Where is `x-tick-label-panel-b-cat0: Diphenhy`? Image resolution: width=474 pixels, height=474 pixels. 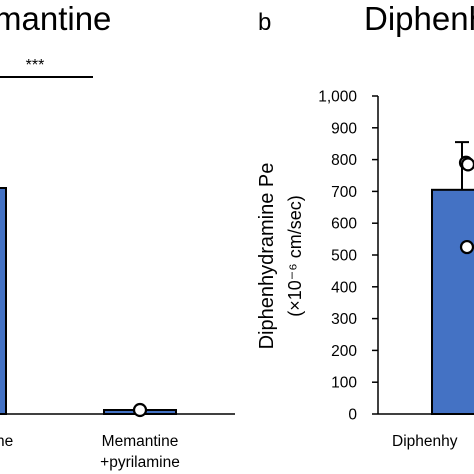
x-tick-label-panel-b-cat0: Diphenhy is located at coordinates (425, 441).